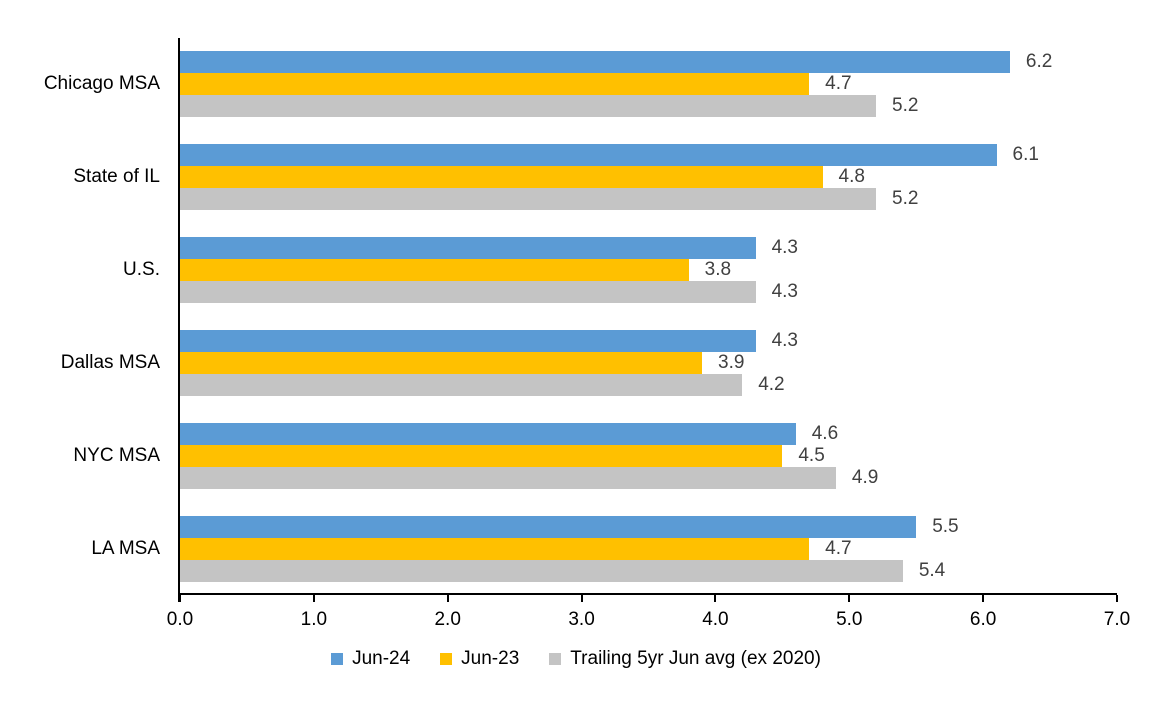 The width and height of the screenshot is (1152, 707). What do you see at coordinates (811, 455) in the screenshot?
I see `data-label: 4.5` at bounding box center [811, 455].